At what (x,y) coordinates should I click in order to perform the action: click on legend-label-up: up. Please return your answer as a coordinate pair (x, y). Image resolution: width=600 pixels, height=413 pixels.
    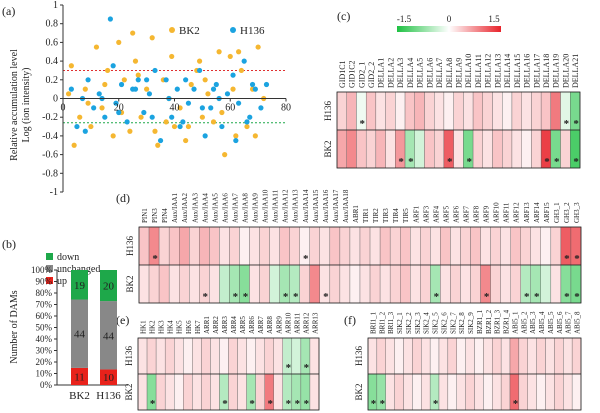
    Looking at the image, I should click on (62, 281).